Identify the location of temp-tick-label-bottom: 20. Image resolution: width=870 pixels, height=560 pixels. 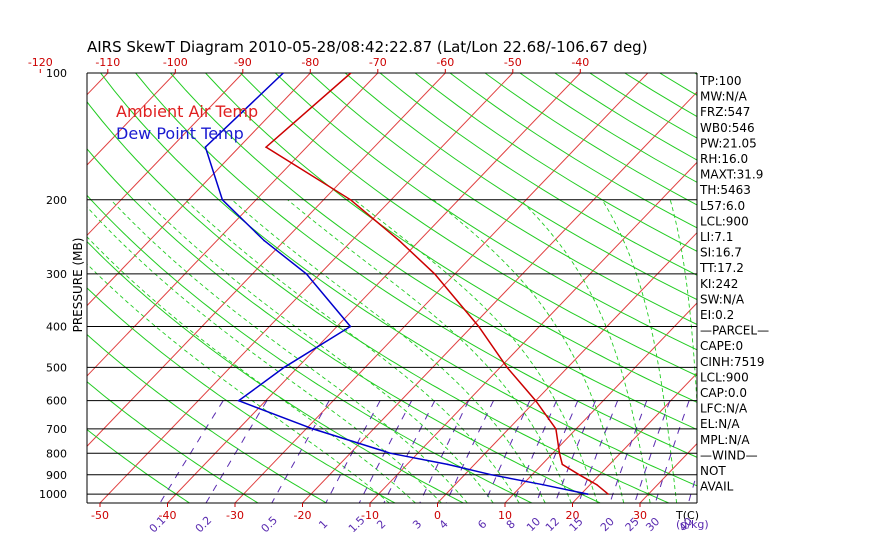
(573, 515).